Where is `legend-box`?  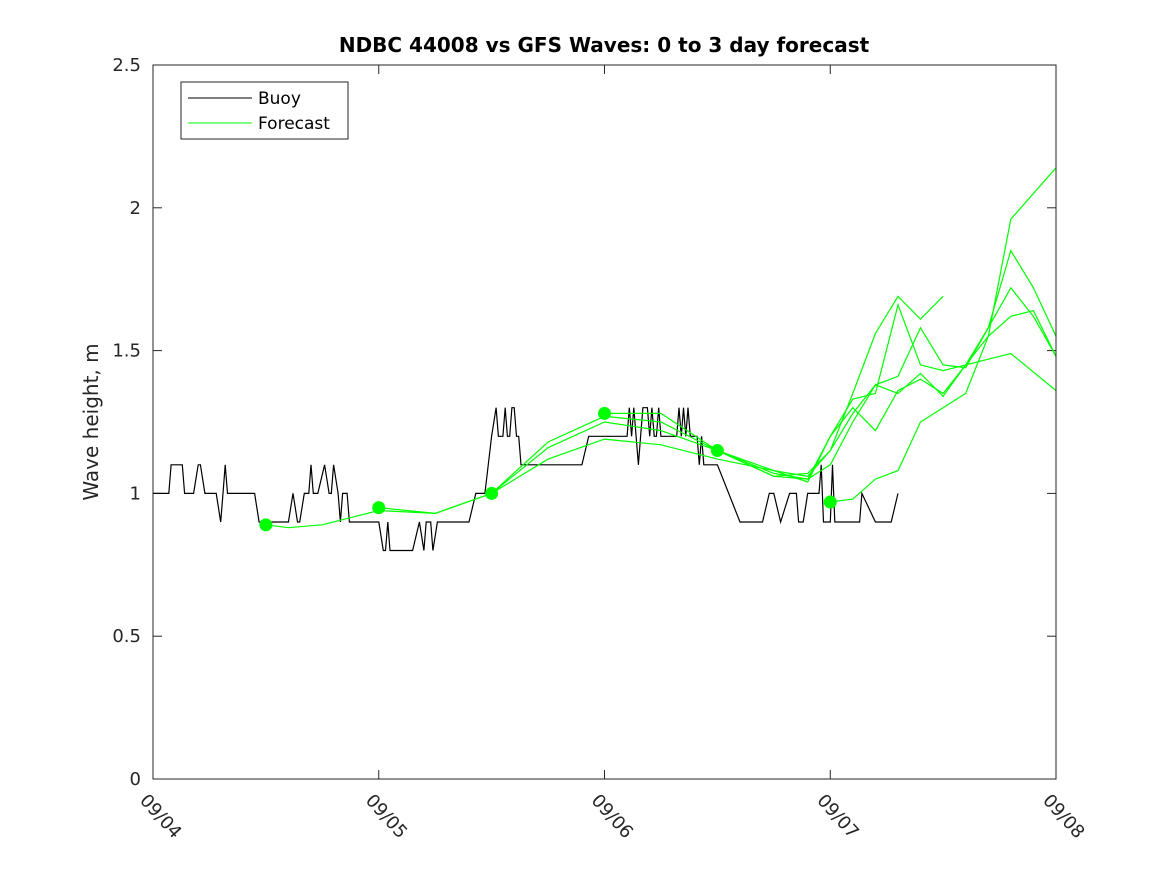
legend-box is located at coordinates (264, 110).